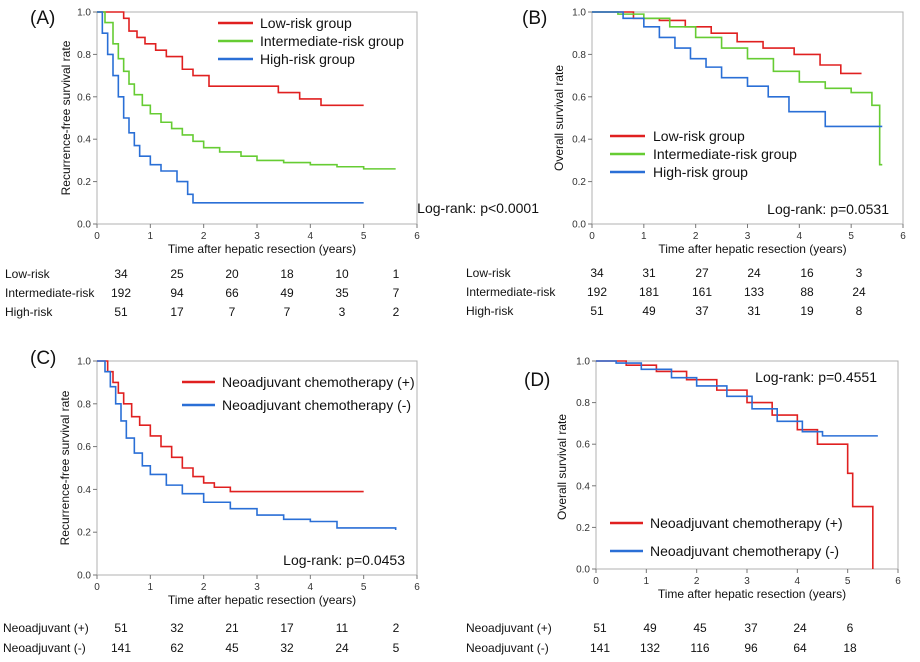  Describe the element at coordinates (84, 13) in the screenshot. I see `y-tick-label: 1.0` at that location.